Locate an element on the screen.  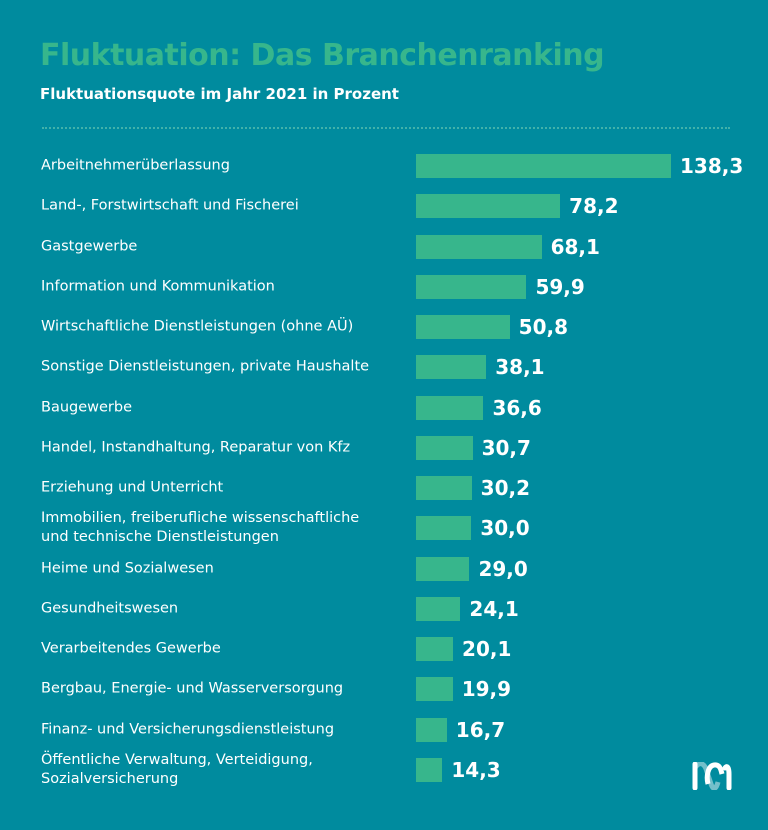
dotted-divider is located at coordinates (386, 128).